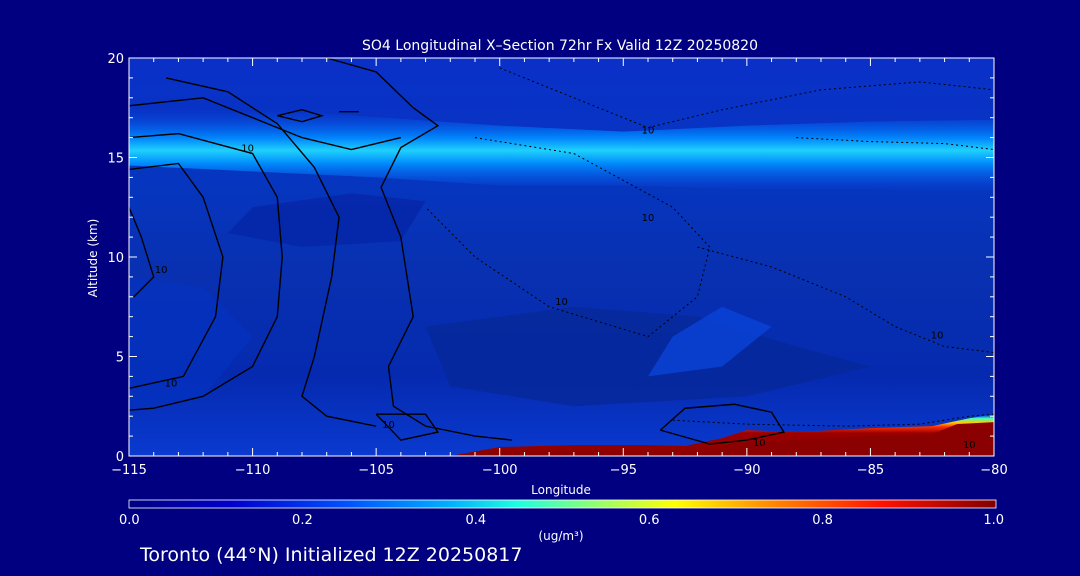  Describe the element at coordinates (746, 470) in the screenshot. I see `x-tick-label: −90` at that location.